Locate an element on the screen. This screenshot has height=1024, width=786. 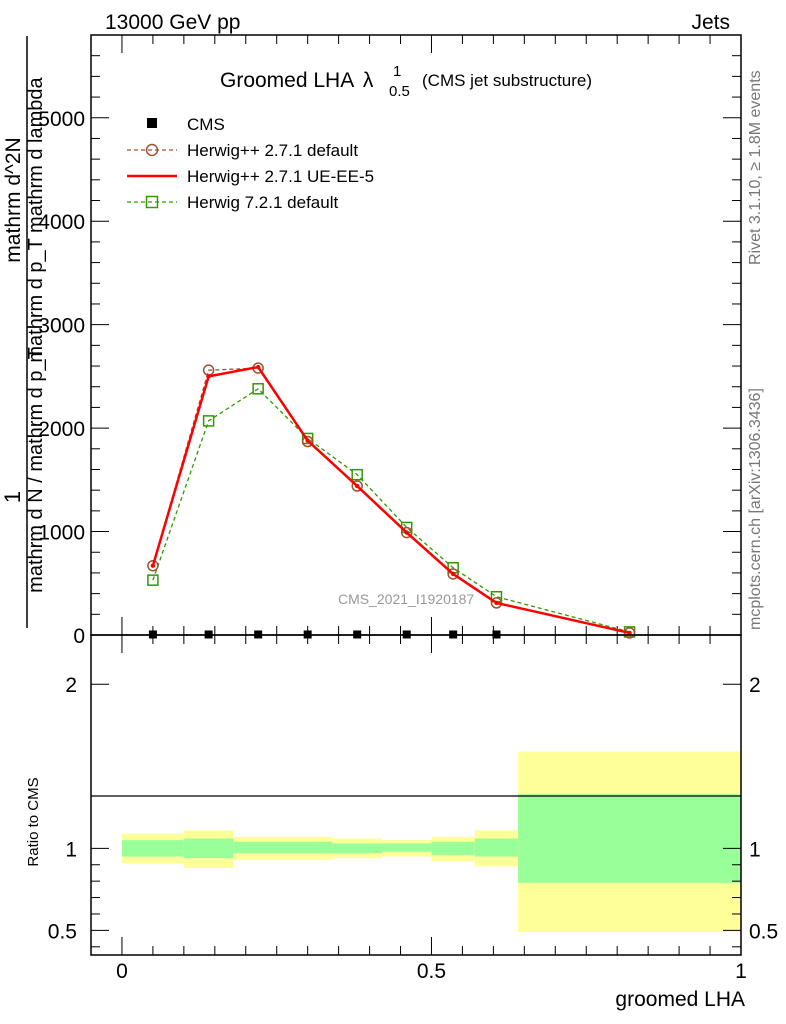
legend-label-h72-default: Herwig 7.2.1 default is located at coordinates (262, 202).